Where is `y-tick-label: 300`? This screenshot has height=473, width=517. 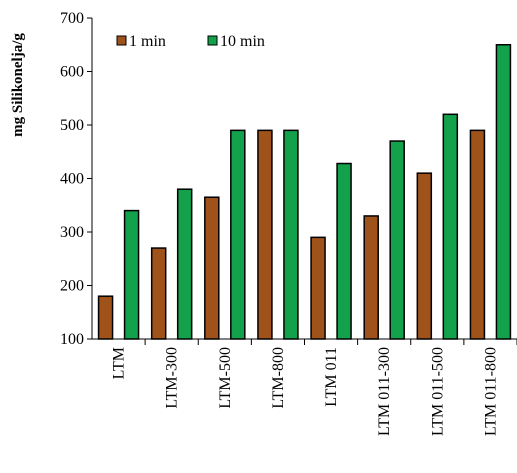 y-tick-label: 300 is located at coordinates (72, 232).